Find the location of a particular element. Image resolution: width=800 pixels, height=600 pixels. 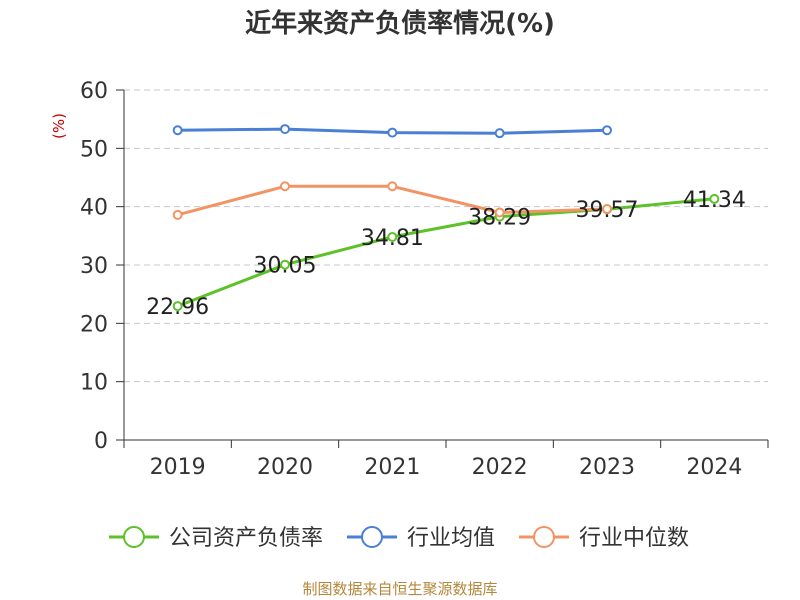

data-label-2019: 22.96 is located at coordinates (177, 307).